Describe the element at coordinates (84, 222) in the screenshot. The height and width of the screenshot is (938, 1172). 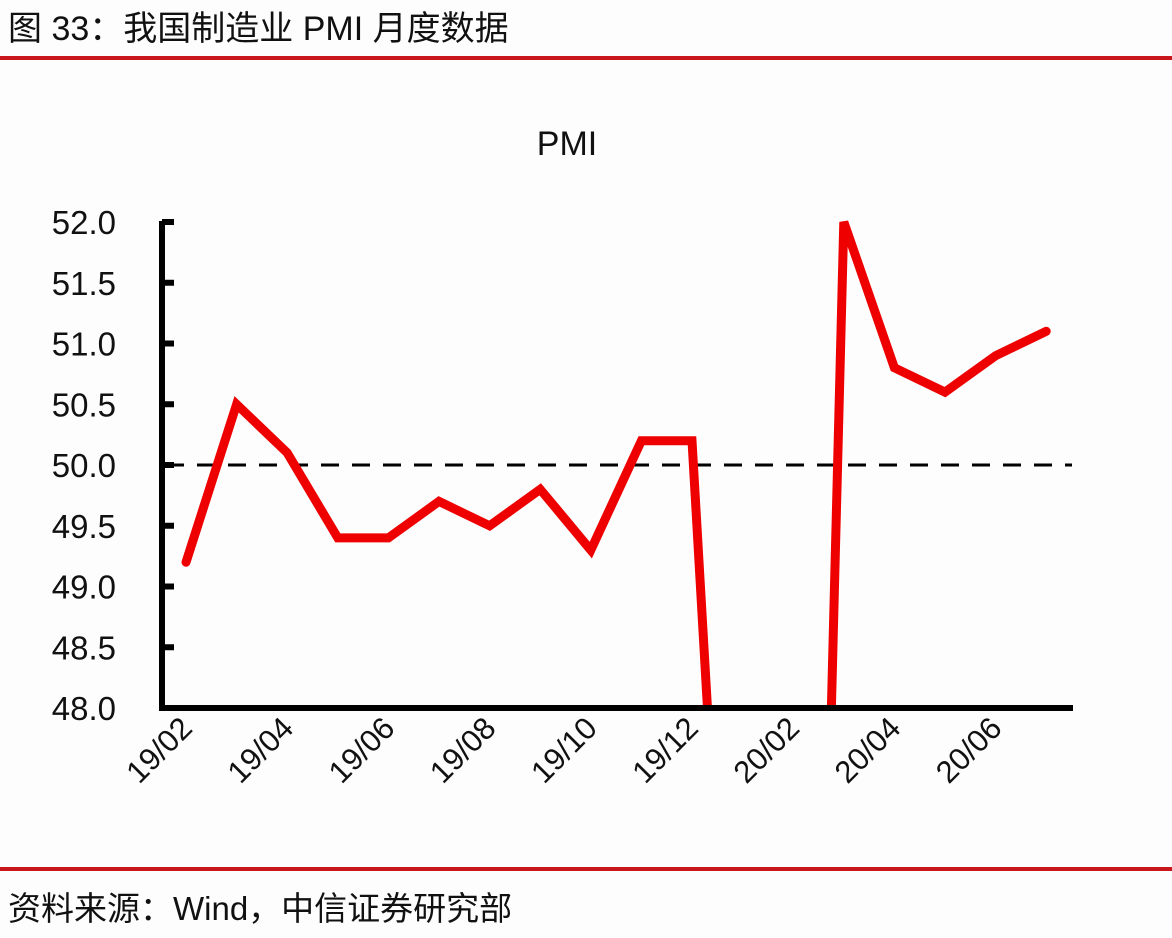
I see `y-tick-label: 52.0` at that location.